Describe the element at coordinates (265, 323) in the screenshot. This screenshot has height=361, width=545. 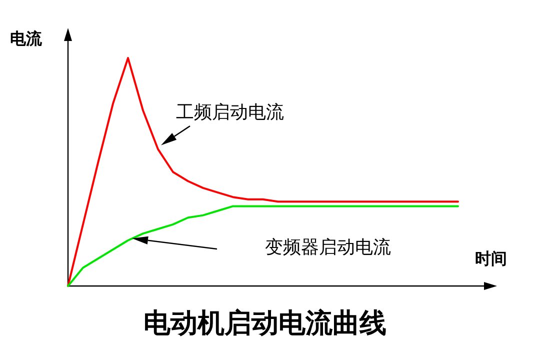
I see `text: 电动机启动电流曲线` at that location.